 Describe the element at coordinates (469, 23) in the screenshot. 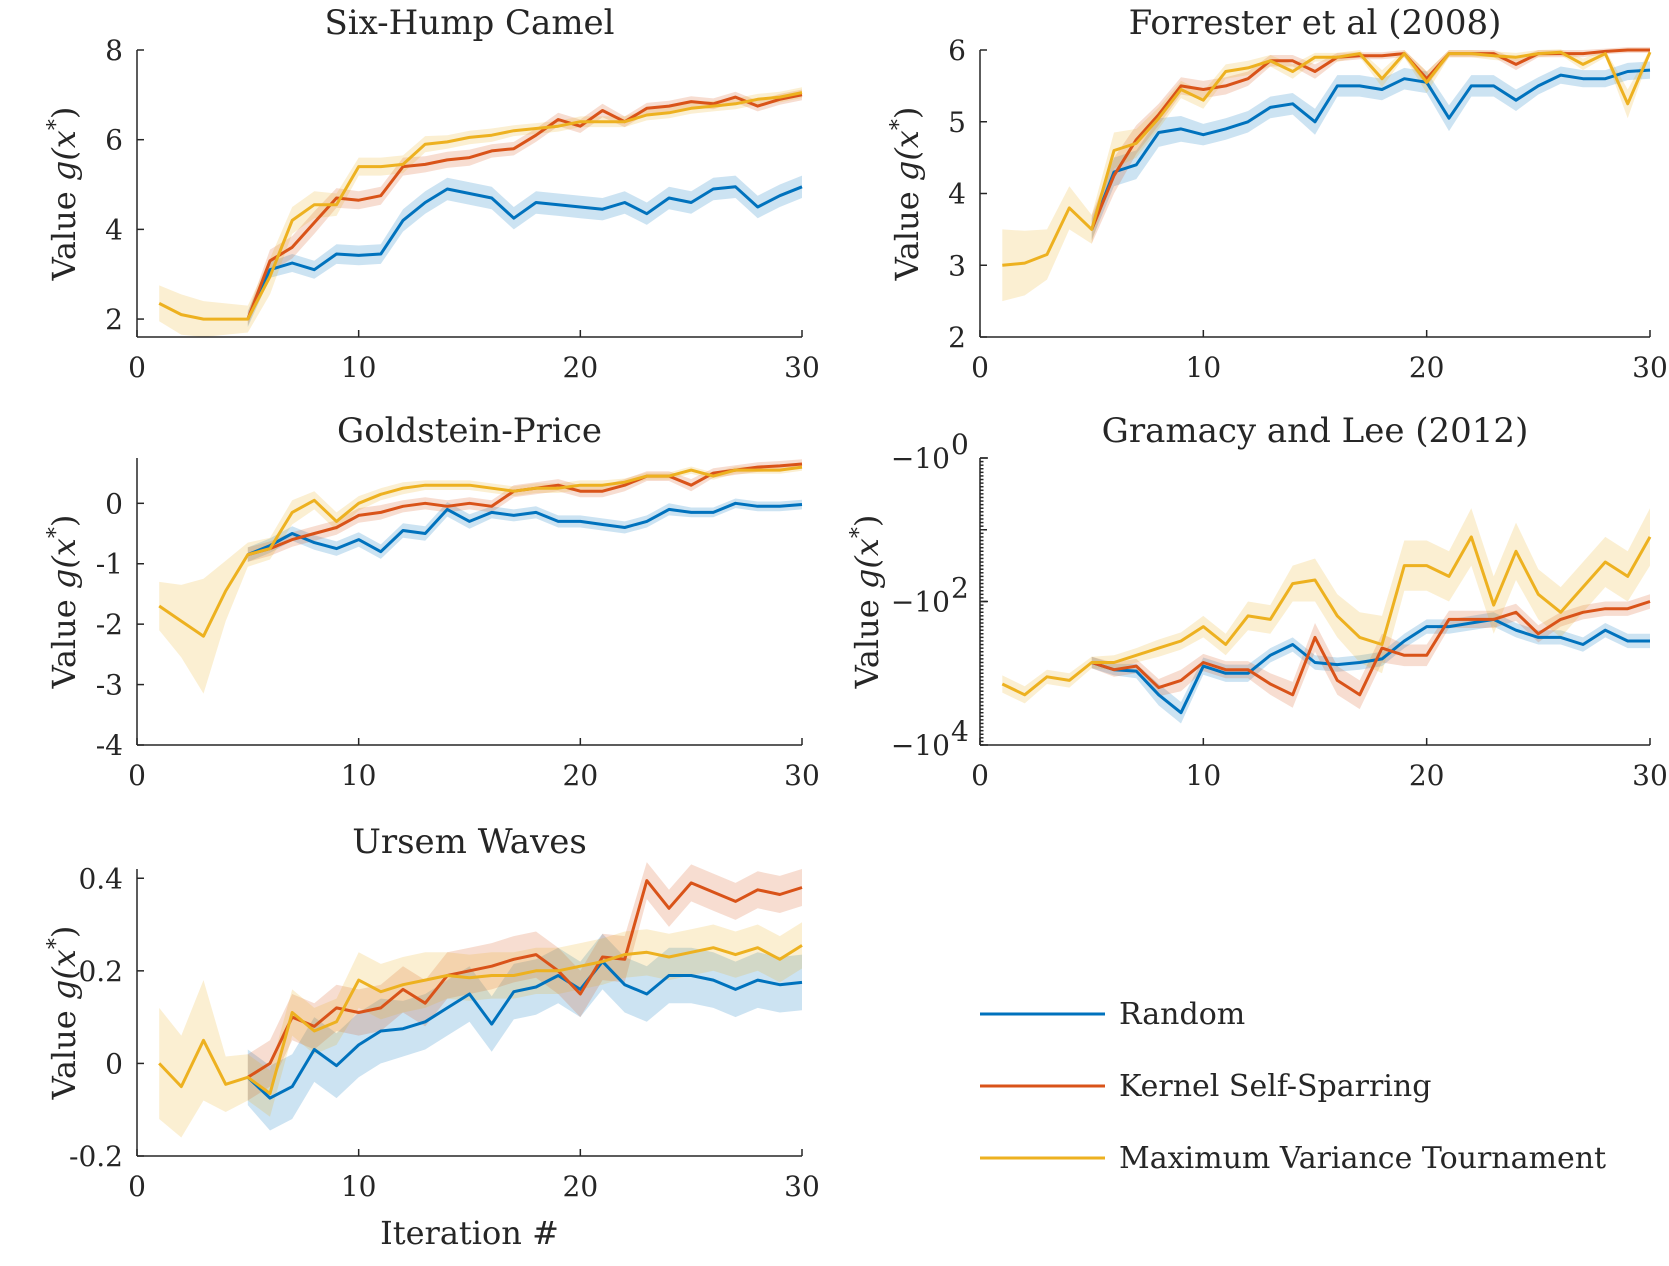

I see `chart-title: Six-Hump Camel` at that location.